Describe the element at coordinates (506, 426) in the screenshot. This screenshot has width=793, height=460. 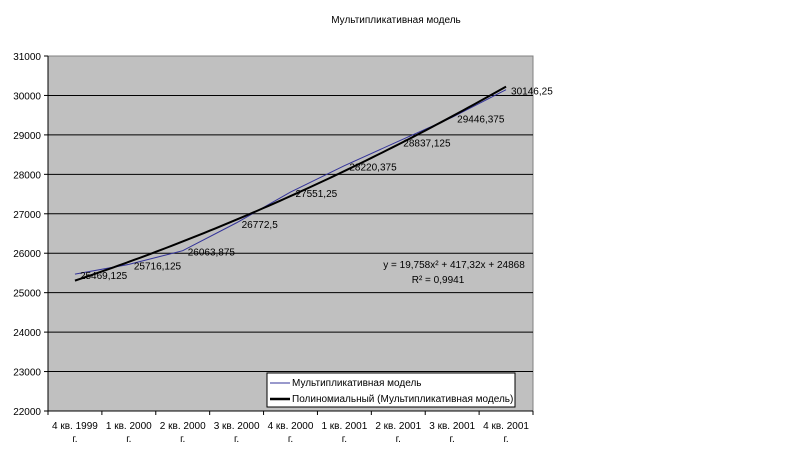
I see `x-tick-label: 4 кв. 2001` at that location.